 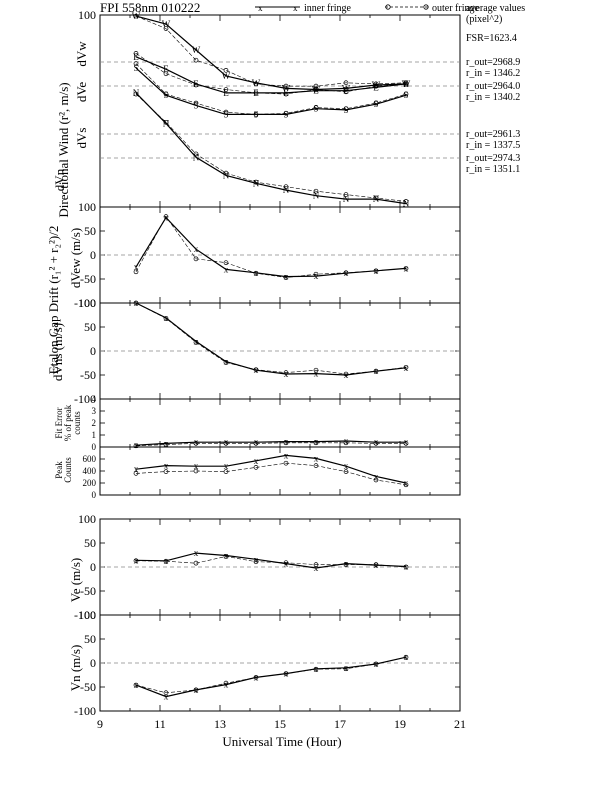 What do you see at coordinates (90, 231) in the screenshot?
I see `dvew-ytick-label: 50` at bounding box center [90, 231].